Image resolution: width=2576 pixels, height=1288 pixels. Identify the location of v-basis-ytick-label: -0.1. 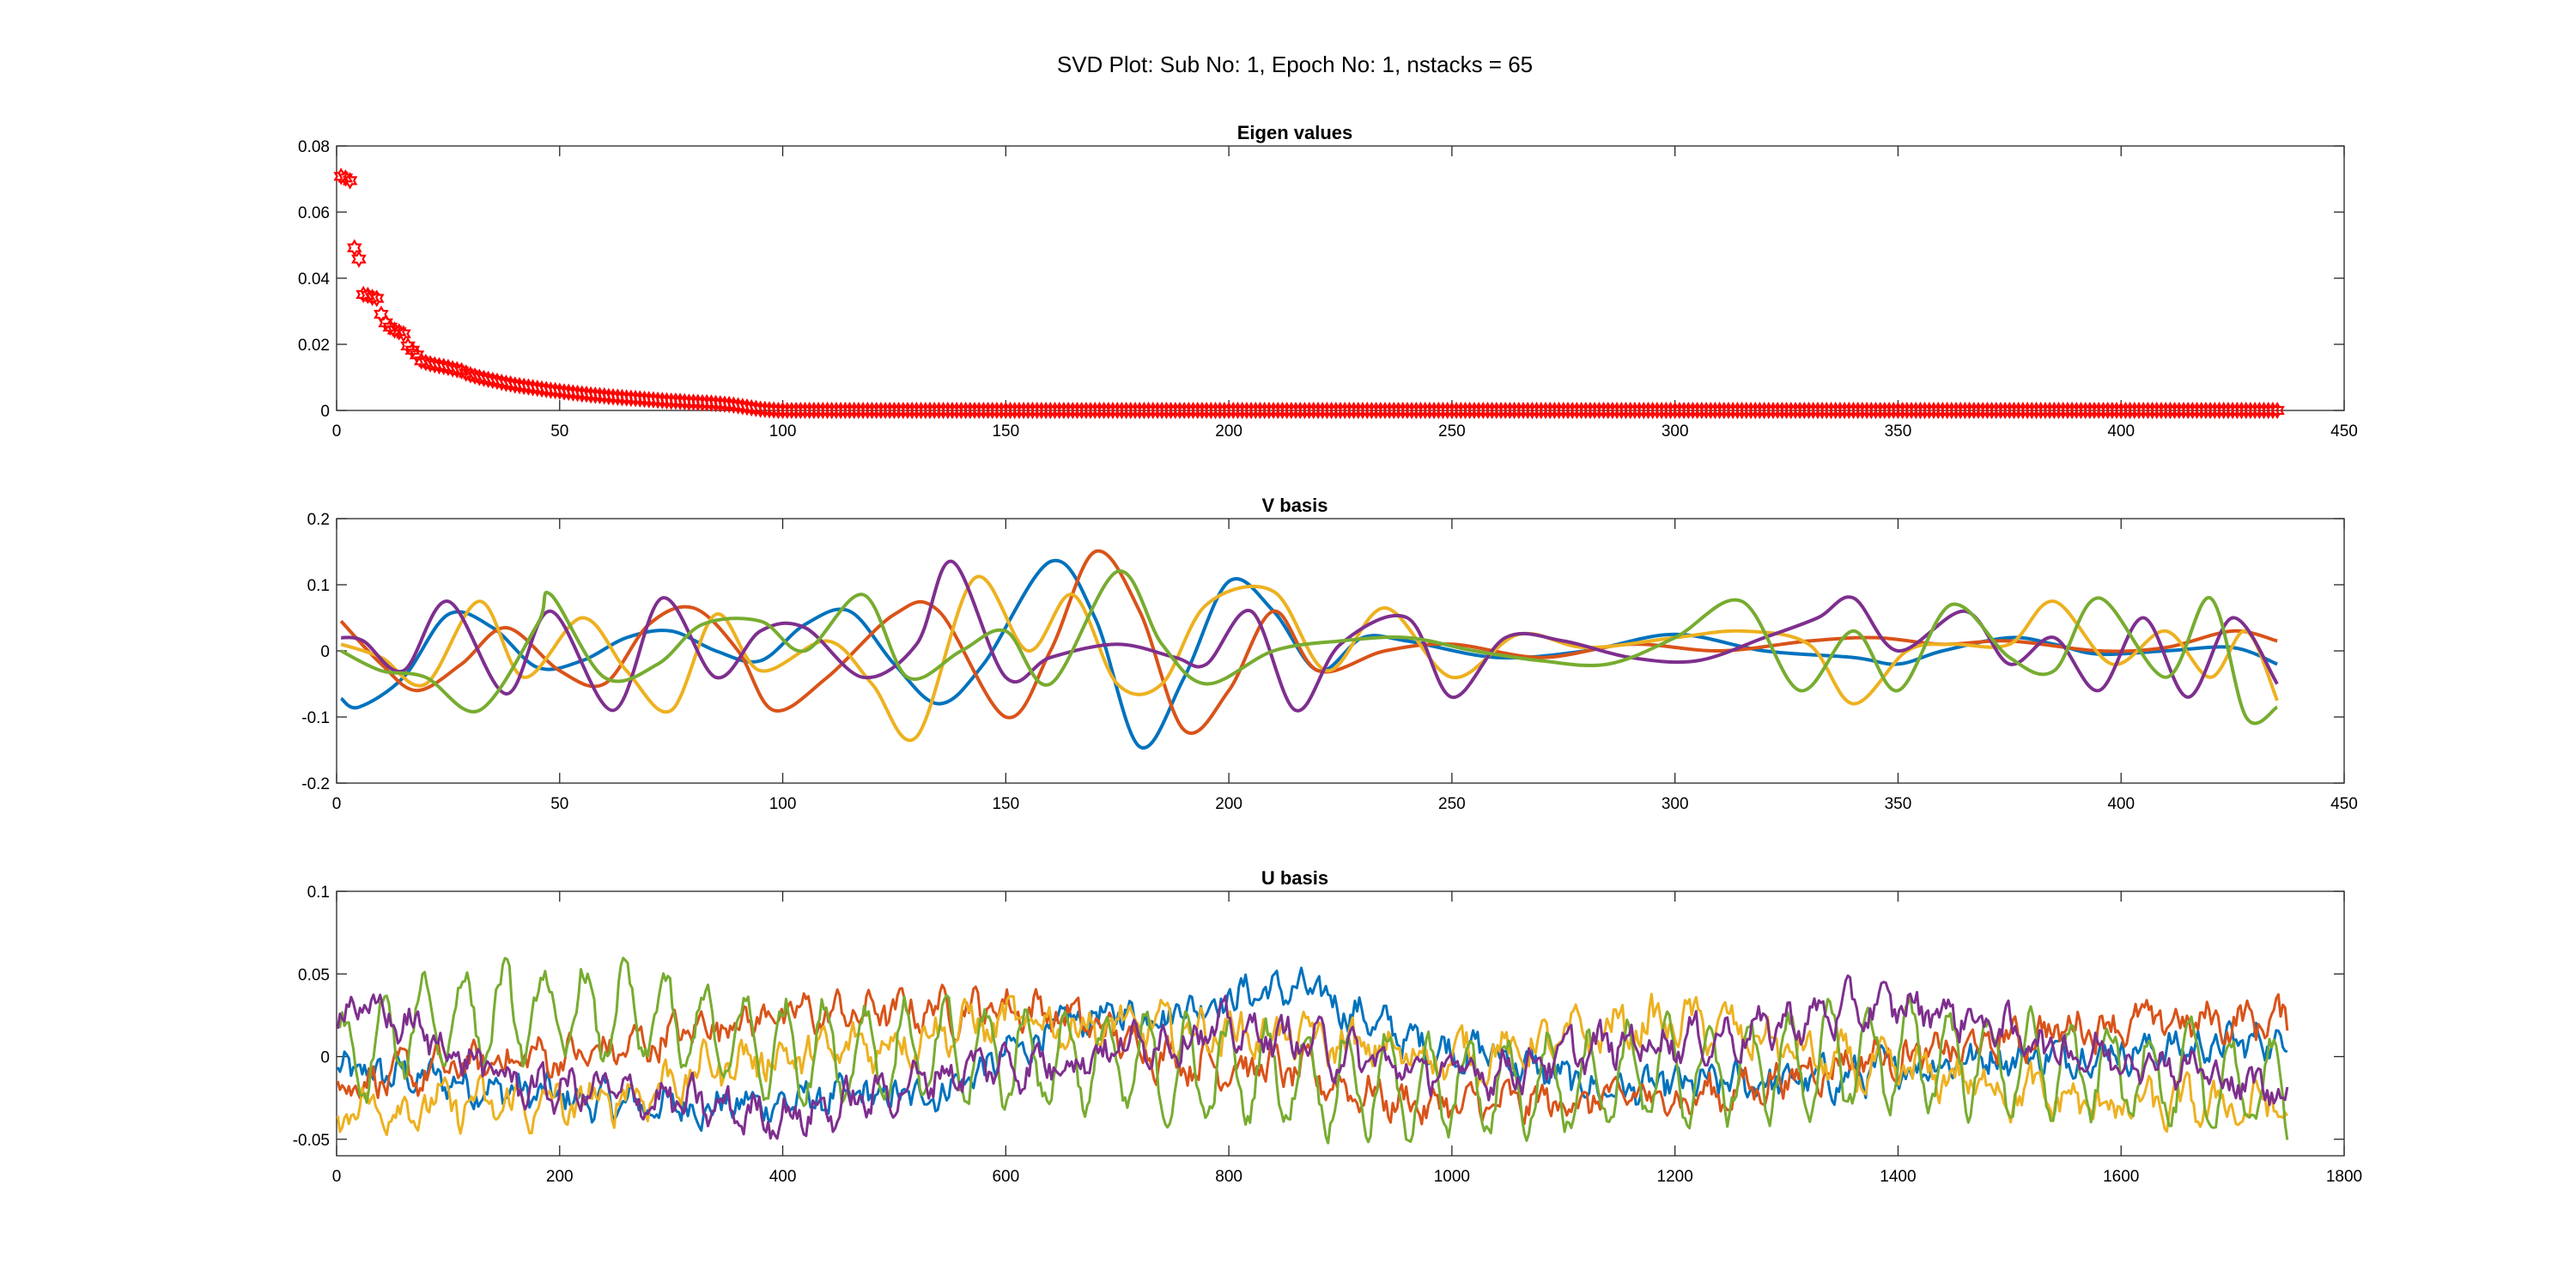
(315, 718).